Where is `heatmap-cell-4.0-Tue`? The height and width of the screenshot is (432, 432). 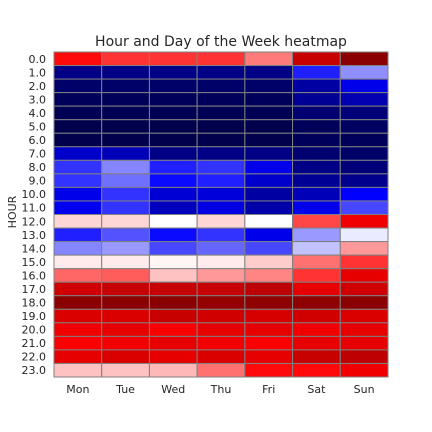 heatmap-cell-4.0-Tue is located at coordinates (125, 113).